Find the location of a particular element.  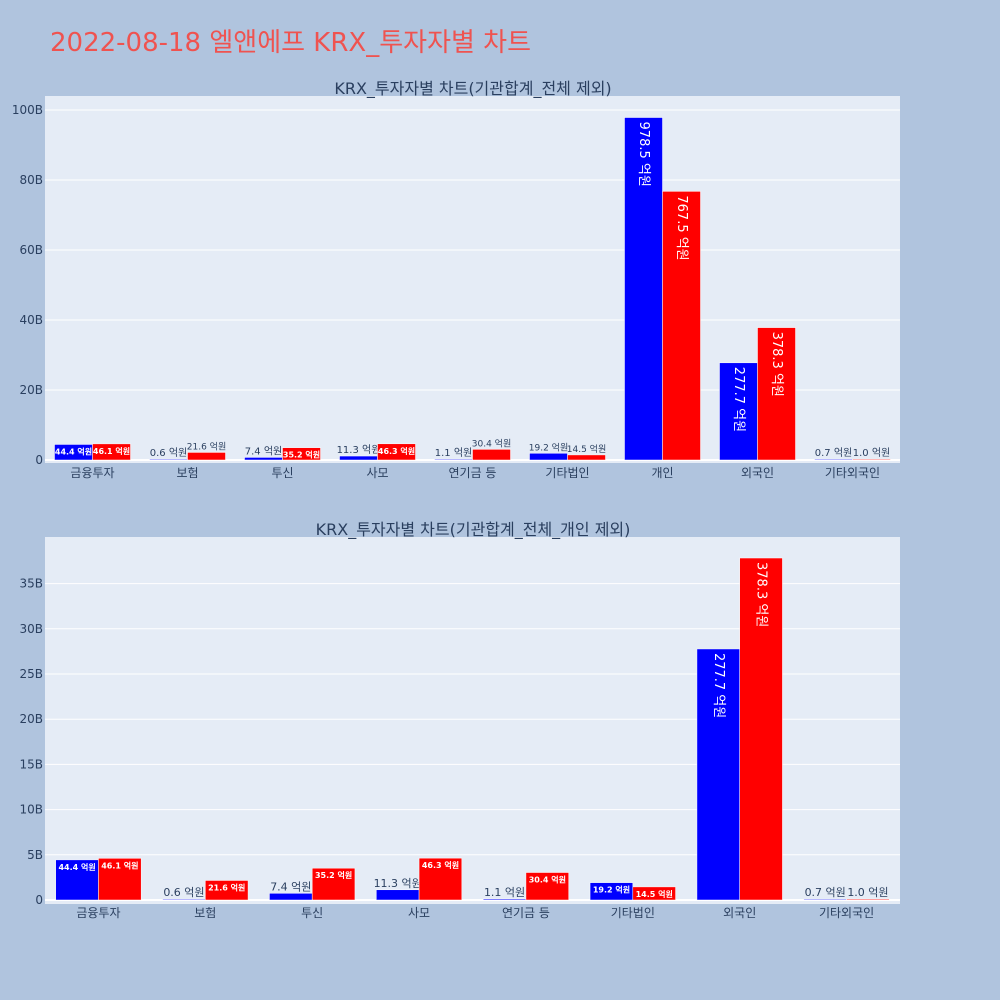

data-label: 978.5 억원 is located at coordinates (643, 154).